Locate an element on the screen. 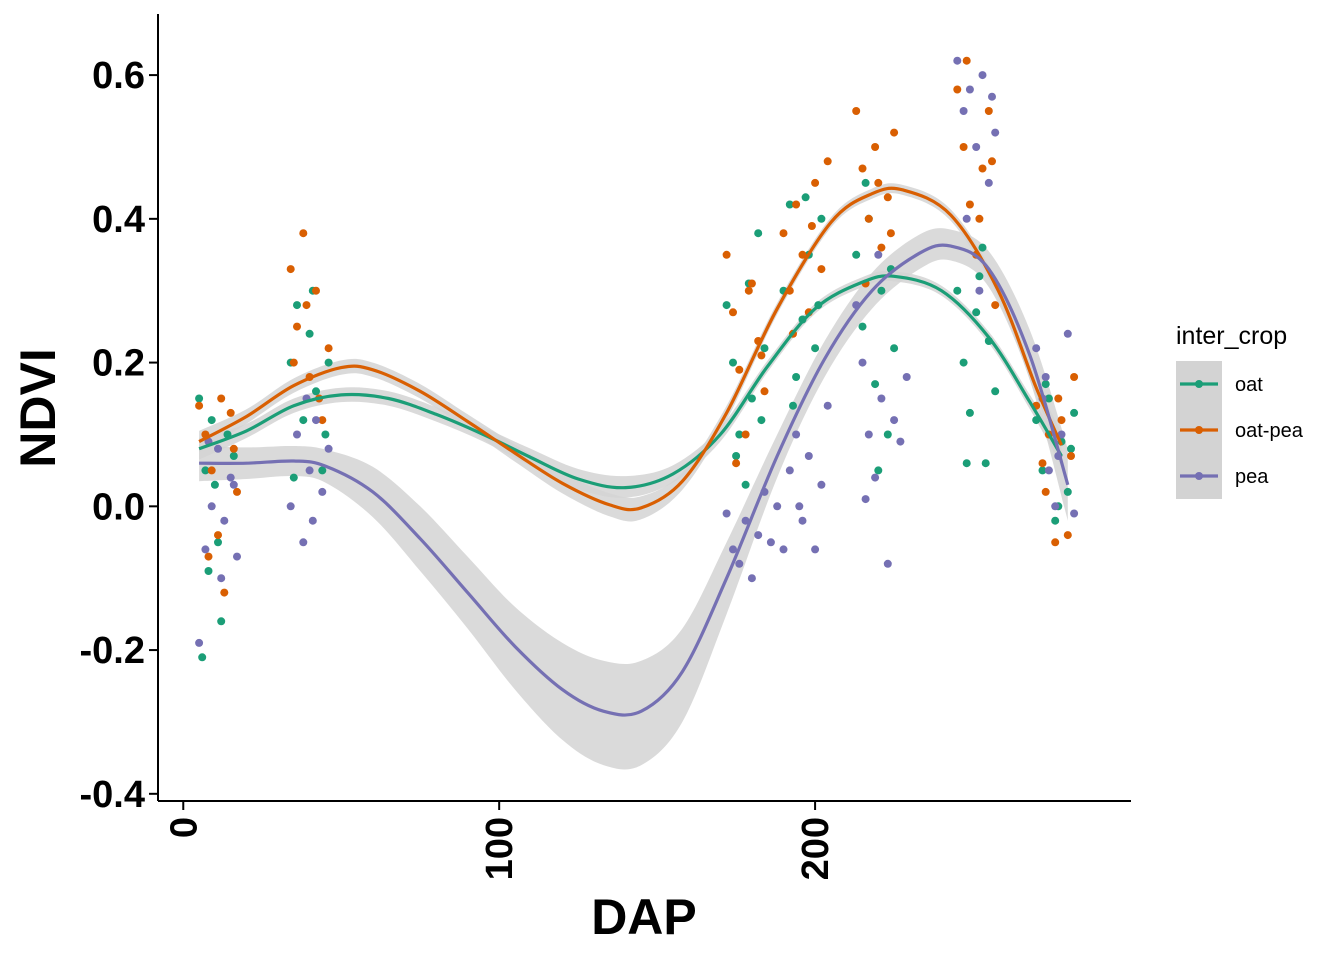  y-tick-label: 0.0 is located at coordinates (118, 507).